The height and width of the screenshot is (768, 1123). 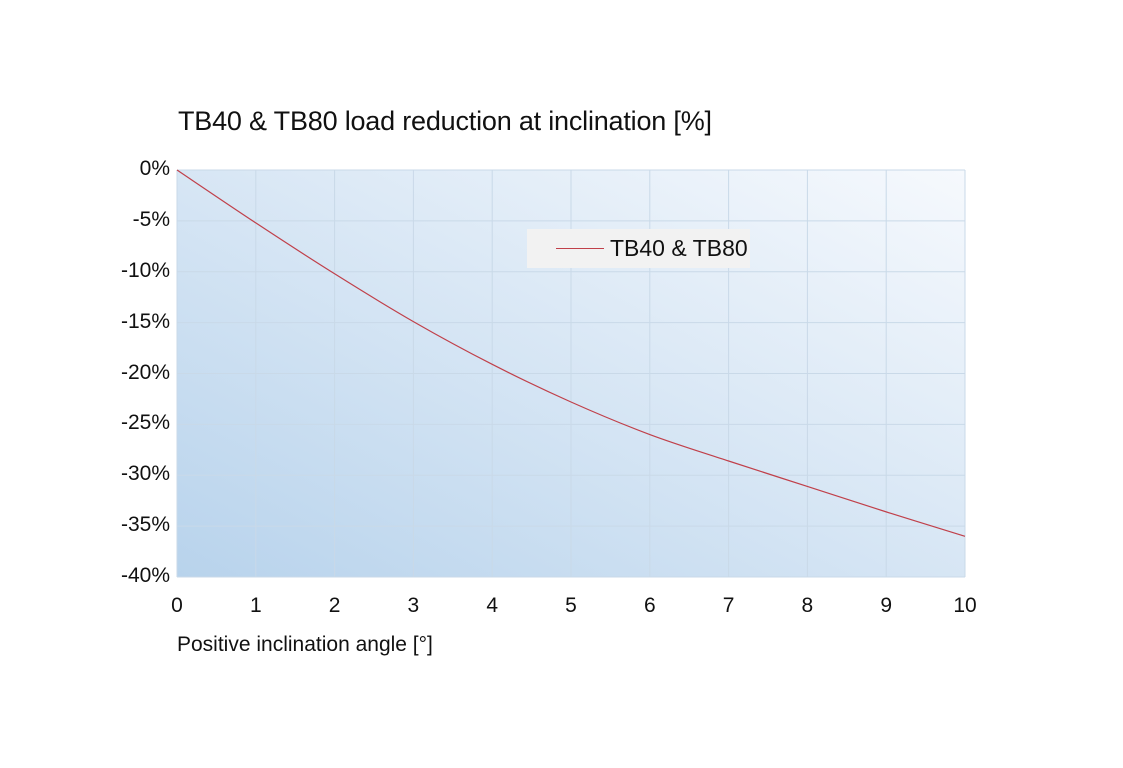 I want to click on x-tick-label: 3, so click(x=413, y=605).